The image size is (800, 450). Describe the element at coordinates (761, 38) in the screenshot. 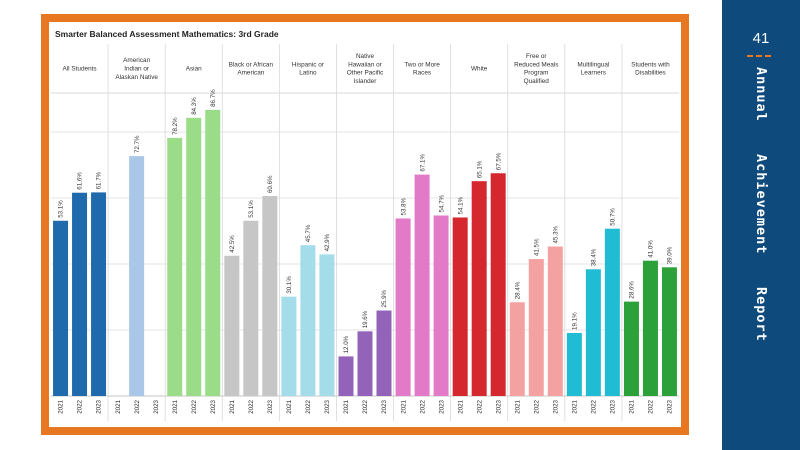

I see `page-number: 41` at that location.